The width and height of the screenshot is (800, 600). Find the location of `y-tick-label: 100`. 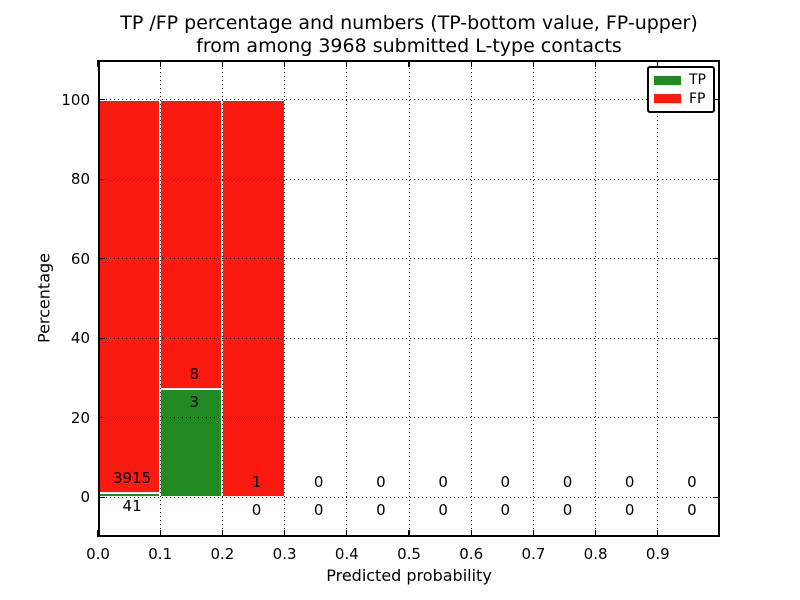

y-tick-label: 100 is located at coordinates (75, 99).